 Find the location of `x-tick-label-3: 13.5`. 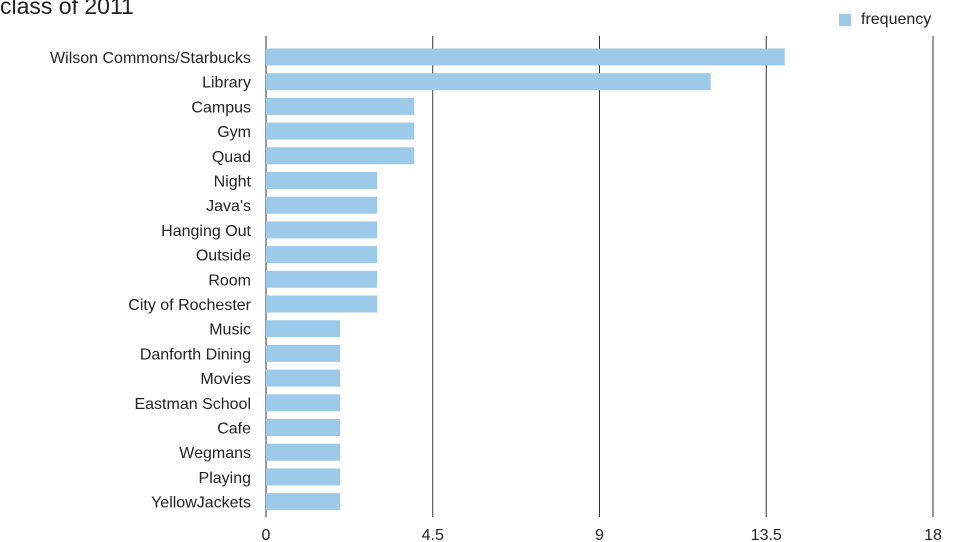

x-tick-label-3: 13.5 is located at coordinates (766, 534).